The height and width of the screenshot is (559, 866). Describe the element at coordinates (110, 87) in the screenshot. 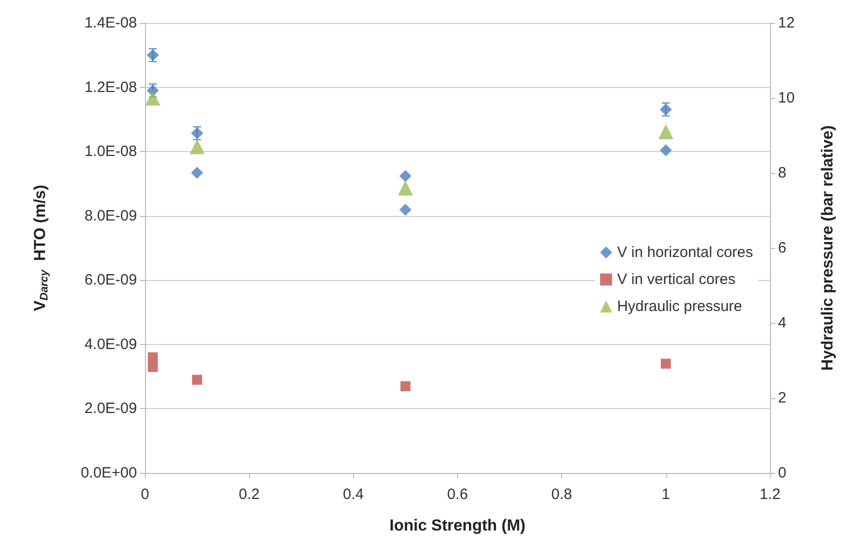

I see `y-tick-label: 1.2E-08` at that location.